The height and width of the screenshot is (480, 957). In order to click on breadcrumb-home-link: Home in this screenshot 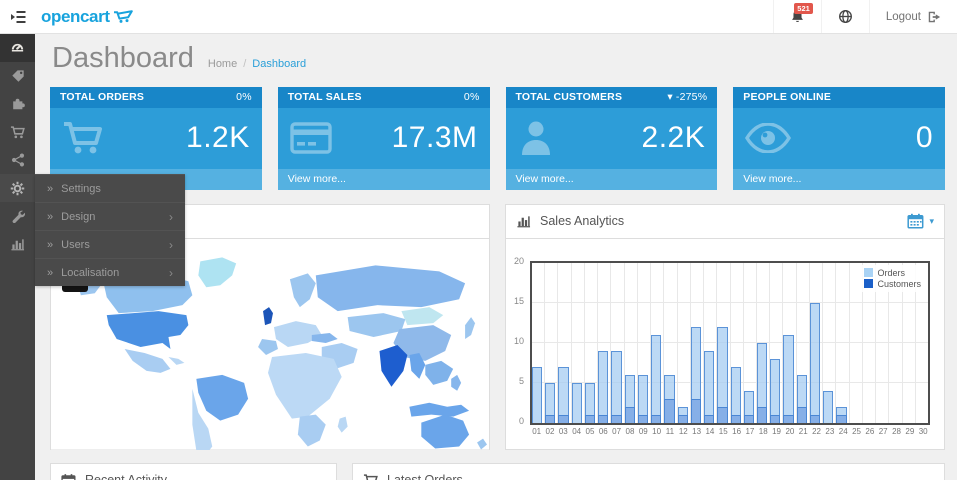, I will do `click(222, 64)`.